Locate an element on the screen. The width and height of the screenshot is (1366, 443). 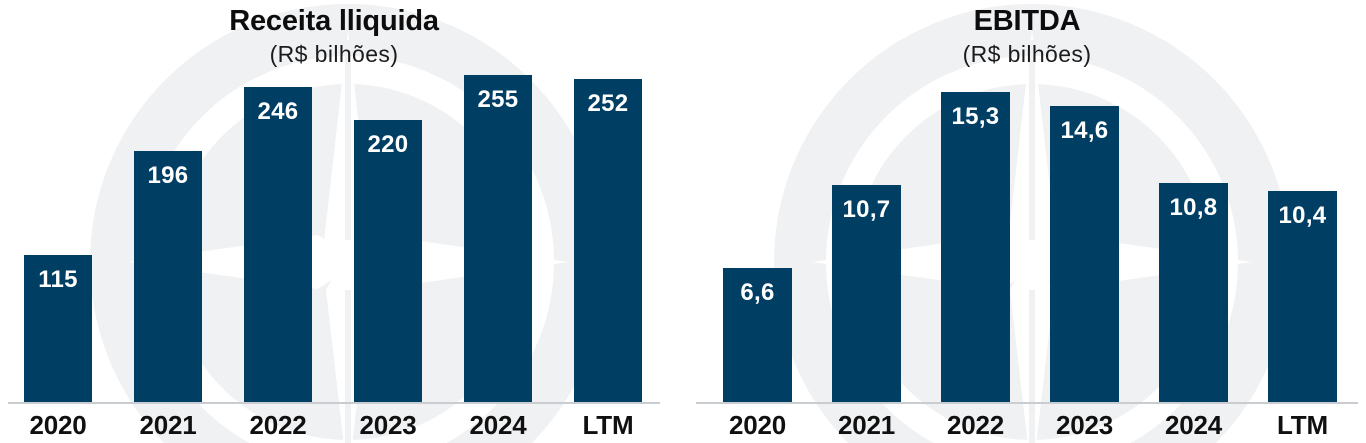
chart-header: EBITDA (R$ bilhões) is located at coordinates (1027, 37).